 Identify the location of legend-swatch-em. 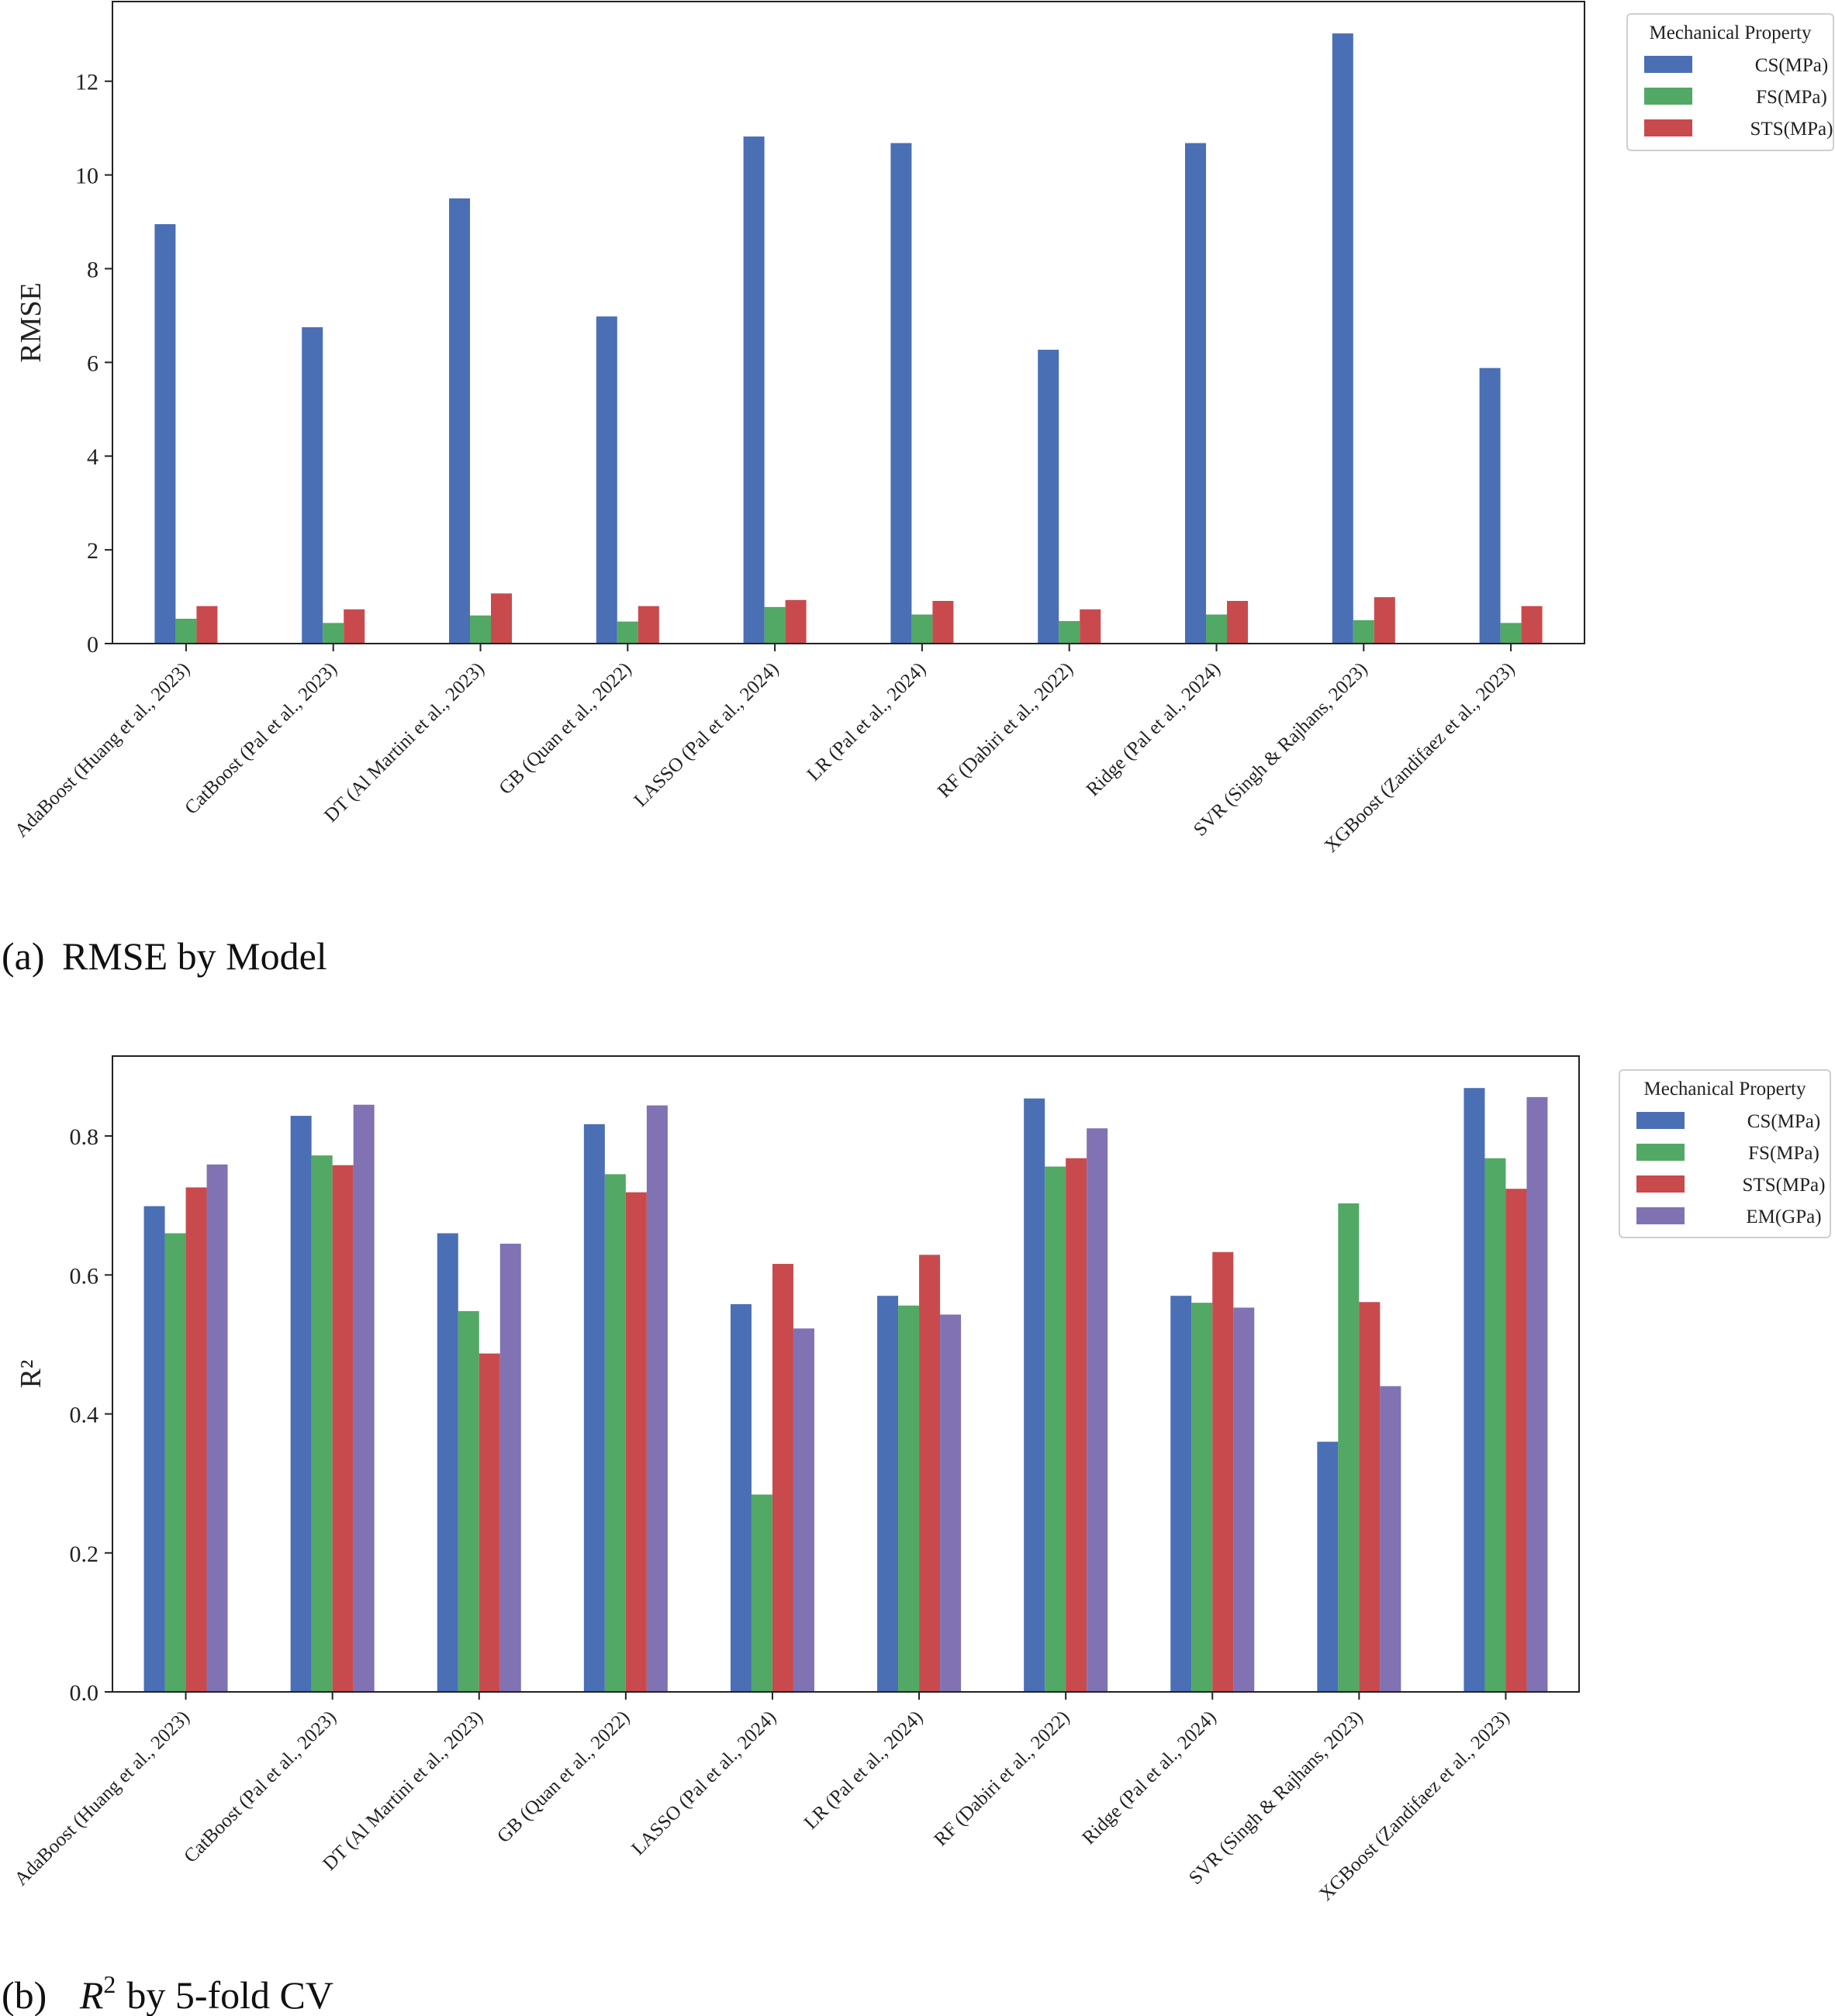
(1660, 1215).